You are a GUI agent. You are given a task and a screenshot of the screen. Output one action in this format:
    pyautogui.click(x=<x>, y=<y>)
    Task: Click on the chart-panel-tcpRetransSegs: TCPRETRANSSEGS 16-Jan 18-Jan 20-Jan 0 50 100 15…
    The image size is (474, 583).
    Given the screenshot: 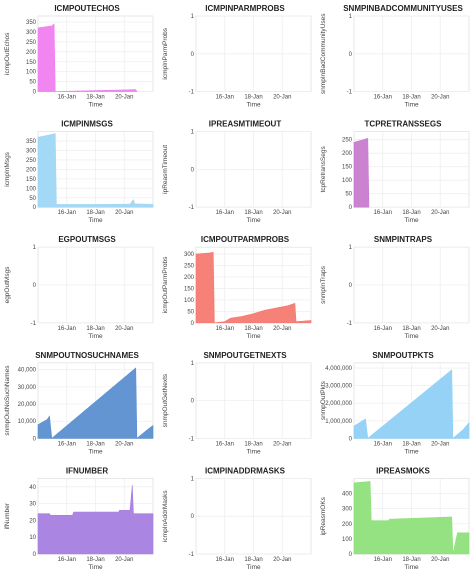 What is the action you would take?
    pyautogui.click(x=395, y=172)
    